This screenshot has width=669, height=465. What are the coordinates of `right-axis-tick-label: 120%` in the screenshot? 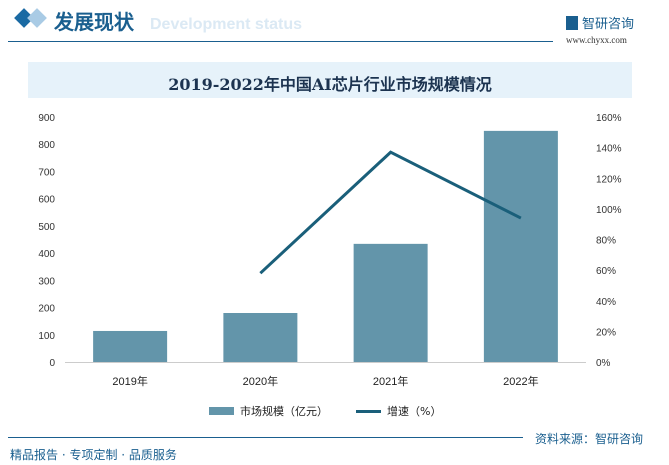 It's located at (609, 179).